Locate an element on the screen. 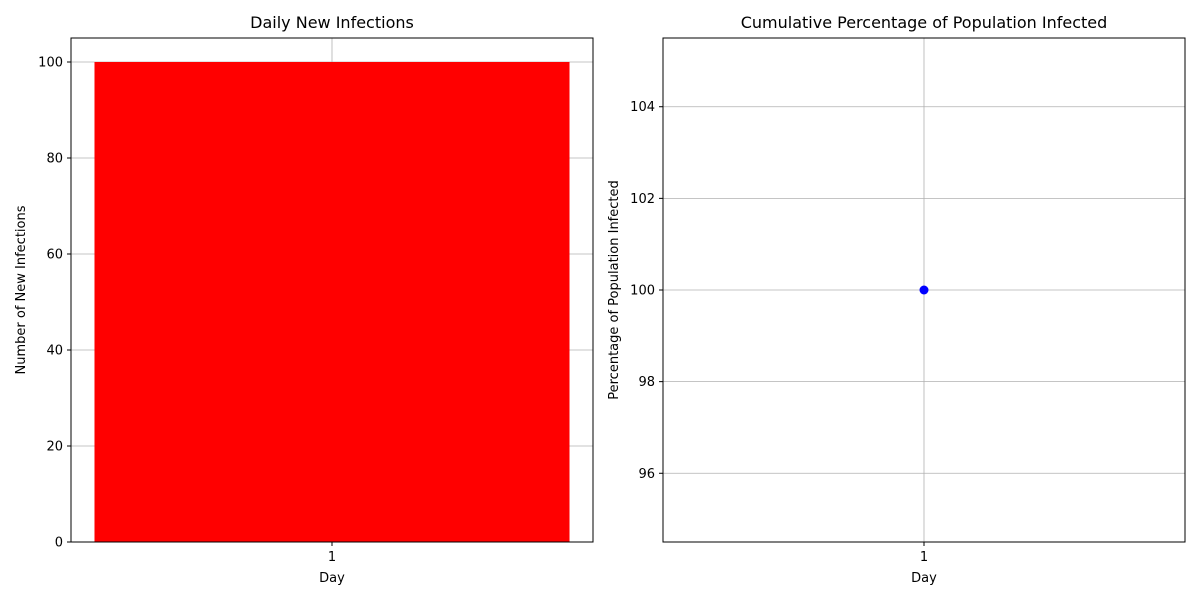 Image resolution: width=1200 pixels, height=600 pixels. y-tick-label: 96 is located at coordinates (646, 474).